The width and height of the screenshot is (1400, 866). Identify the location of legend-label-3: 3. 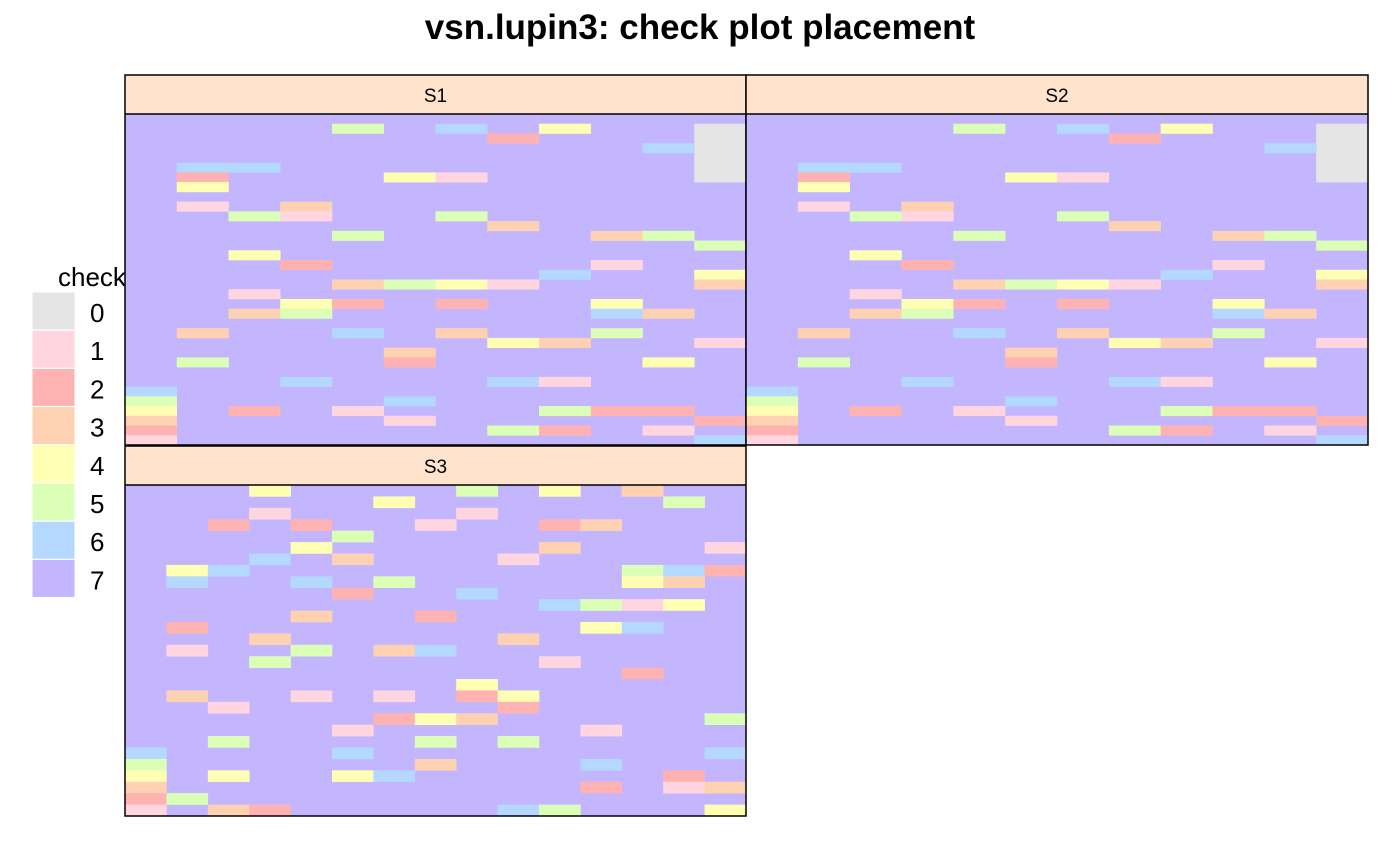
(97, 428).